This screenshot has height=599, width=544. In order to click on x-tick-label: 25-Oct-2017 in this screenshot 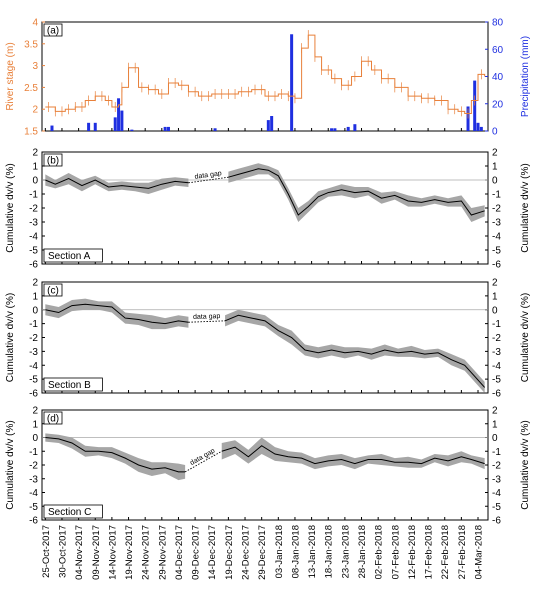, I will do `click(46, 551)`.